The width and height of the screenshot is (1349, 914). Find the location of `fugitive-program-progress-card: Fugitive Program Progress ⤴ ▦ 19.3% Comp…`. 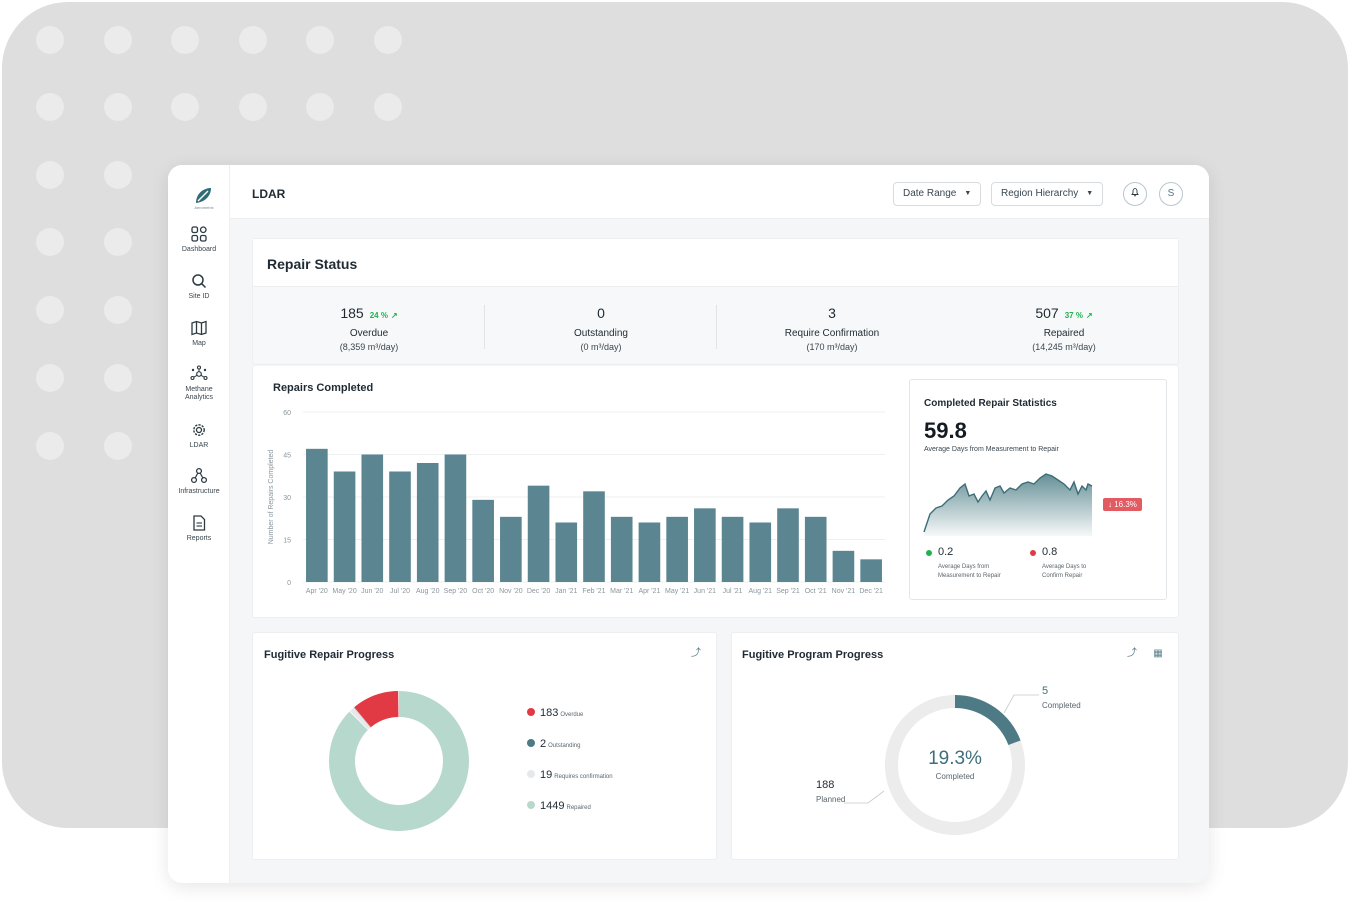

fugitive-program-progress-card: Fugitive Program Progress ⤴ ▦ 19.3% Comp… is located at coordinates (955, 746).